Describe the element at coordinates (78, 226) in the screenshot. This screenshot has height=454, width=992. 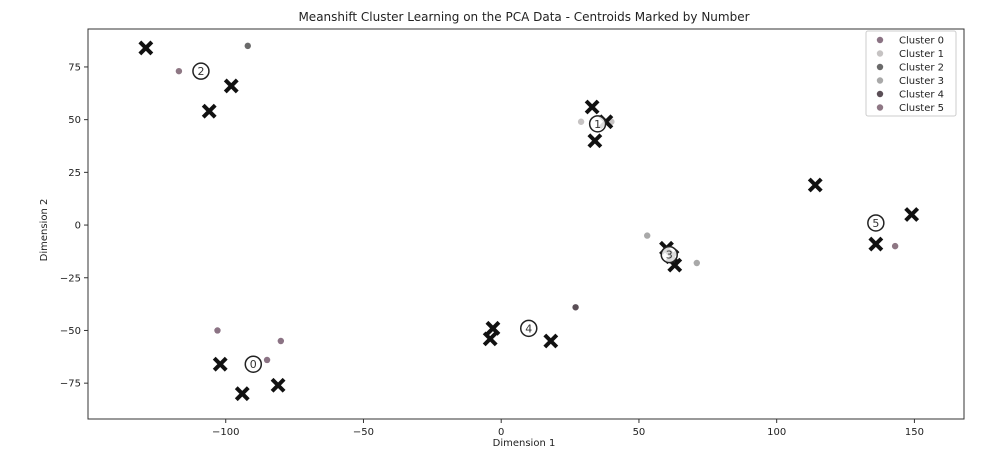
I see `y-tick-label: 0` at that location.